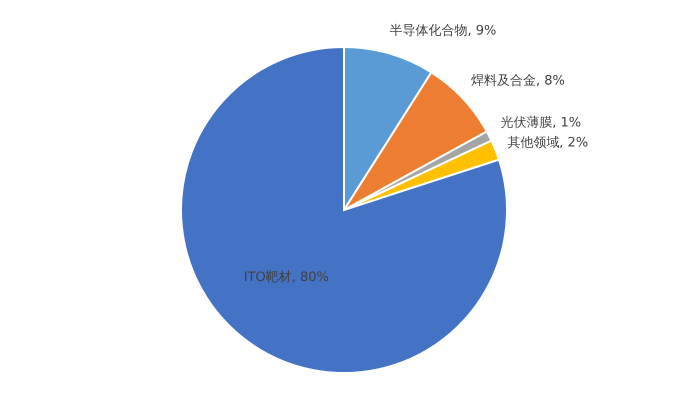 Image resolution: width=673 pixels, height=409 pixels. Describe the element at coordinates (547, 142) in the screenshot. I see `slice-label: 其他领域, 2%` at that location.